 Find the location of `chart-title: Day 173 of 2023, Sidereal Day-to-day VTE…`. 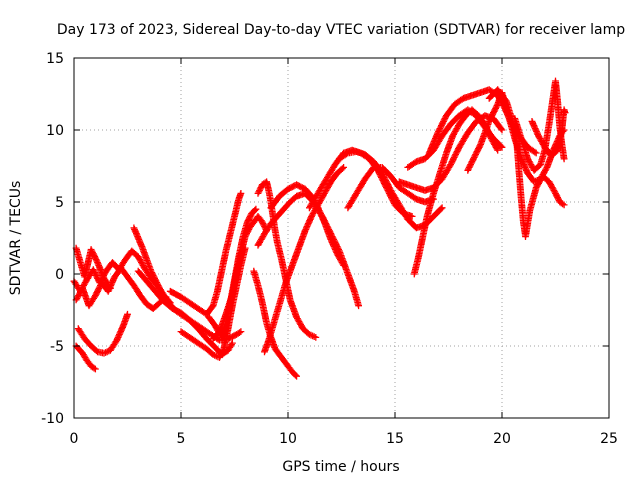

chart-title: Day 173 of 2023, Sidereal Day-to-day VTE… is located at coordinates (341, 30).